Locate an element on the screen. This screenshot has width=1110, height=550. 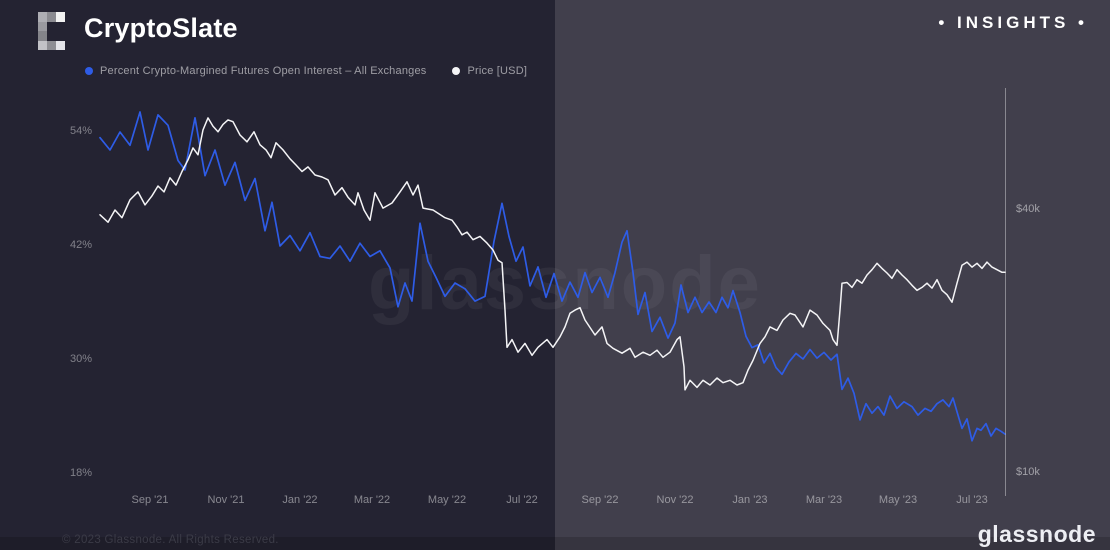
x-tick-label: Jan '23 is located at coordinates (750, 500).